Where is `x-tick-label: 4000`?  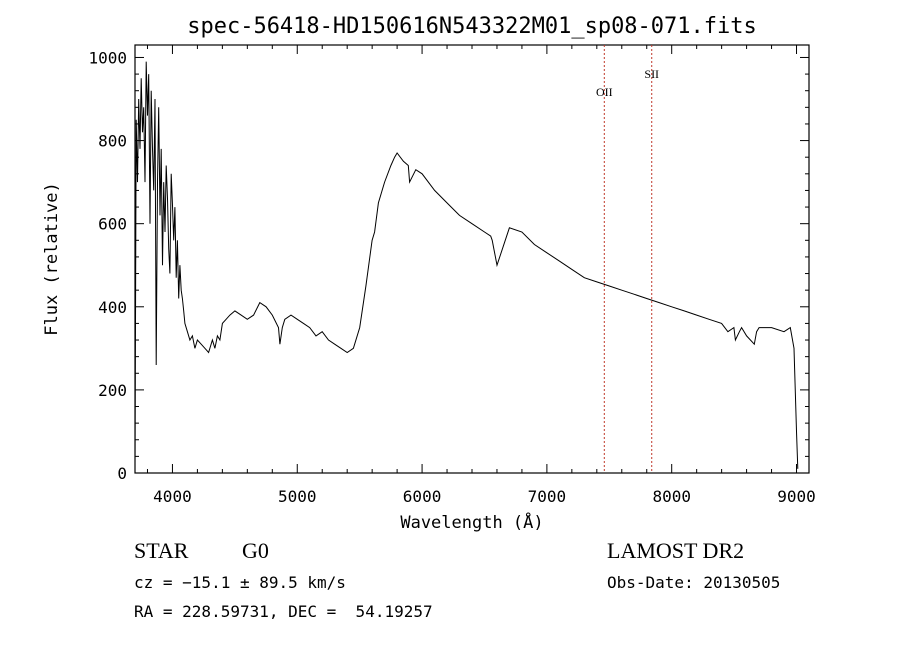 x-tick-label: 4000 is located at coordinates (172, 496).